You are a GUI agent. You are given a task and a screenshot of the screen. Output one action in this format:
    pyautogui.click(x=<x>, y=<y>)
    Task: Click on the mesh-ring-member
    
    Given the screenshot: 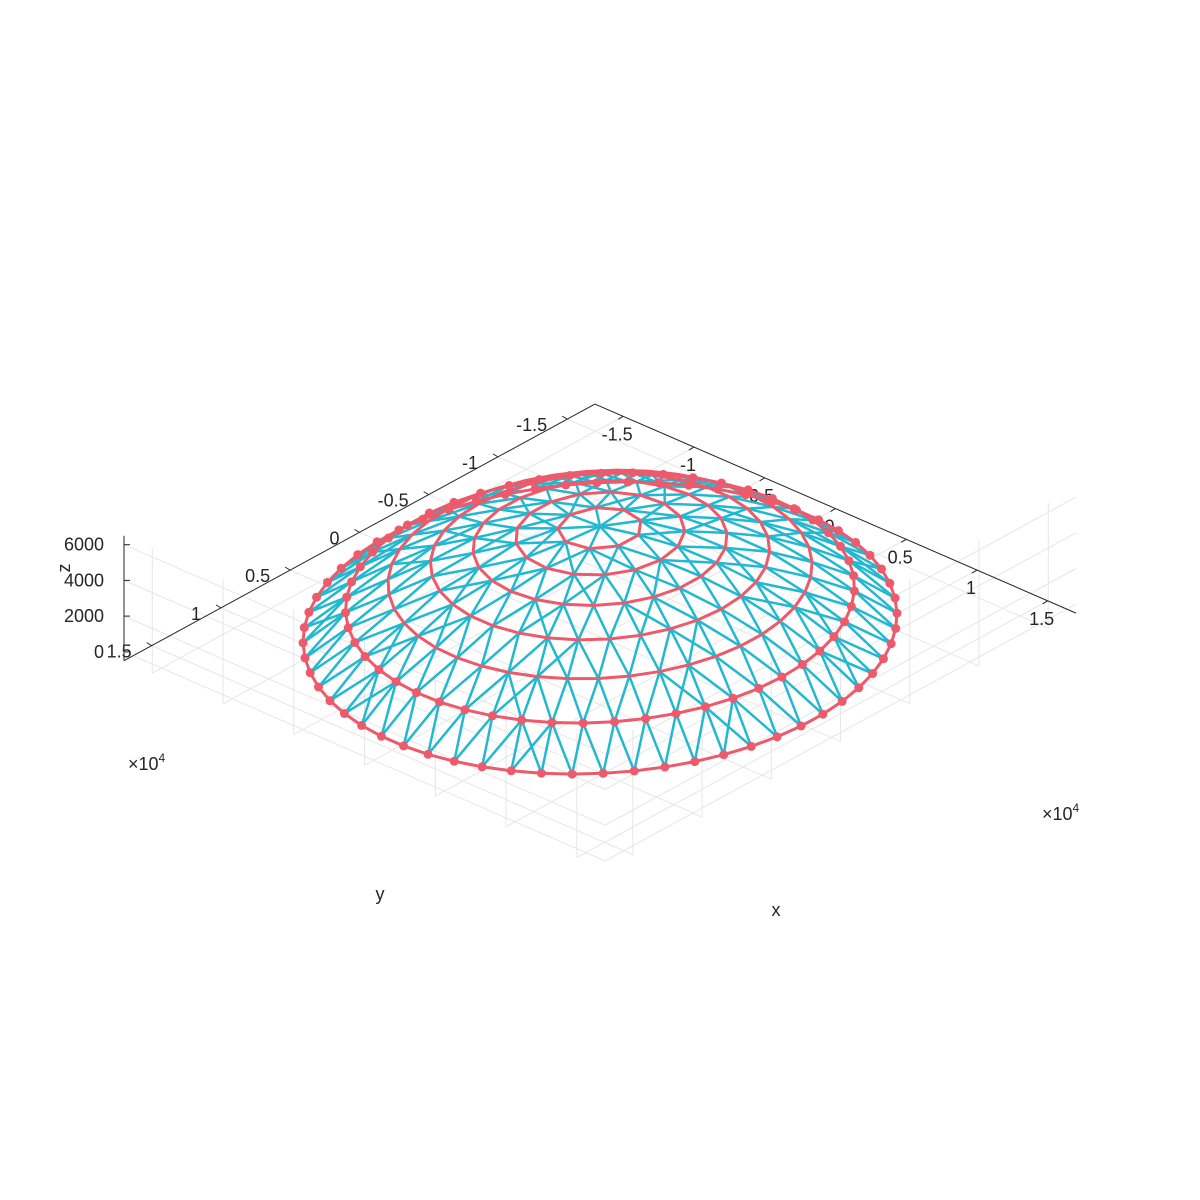 What is the action you would take?
    pyautogui.click(x=600, y=574)
    